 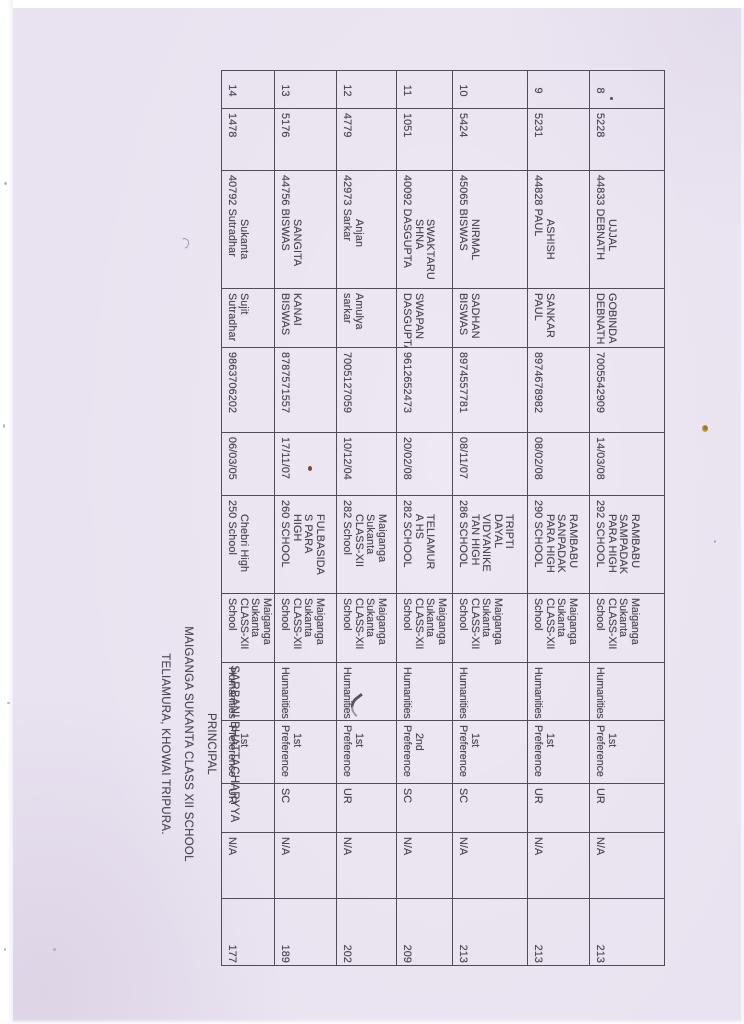 I want to click on cell-line: 282 School, so click(x=347, y=528).